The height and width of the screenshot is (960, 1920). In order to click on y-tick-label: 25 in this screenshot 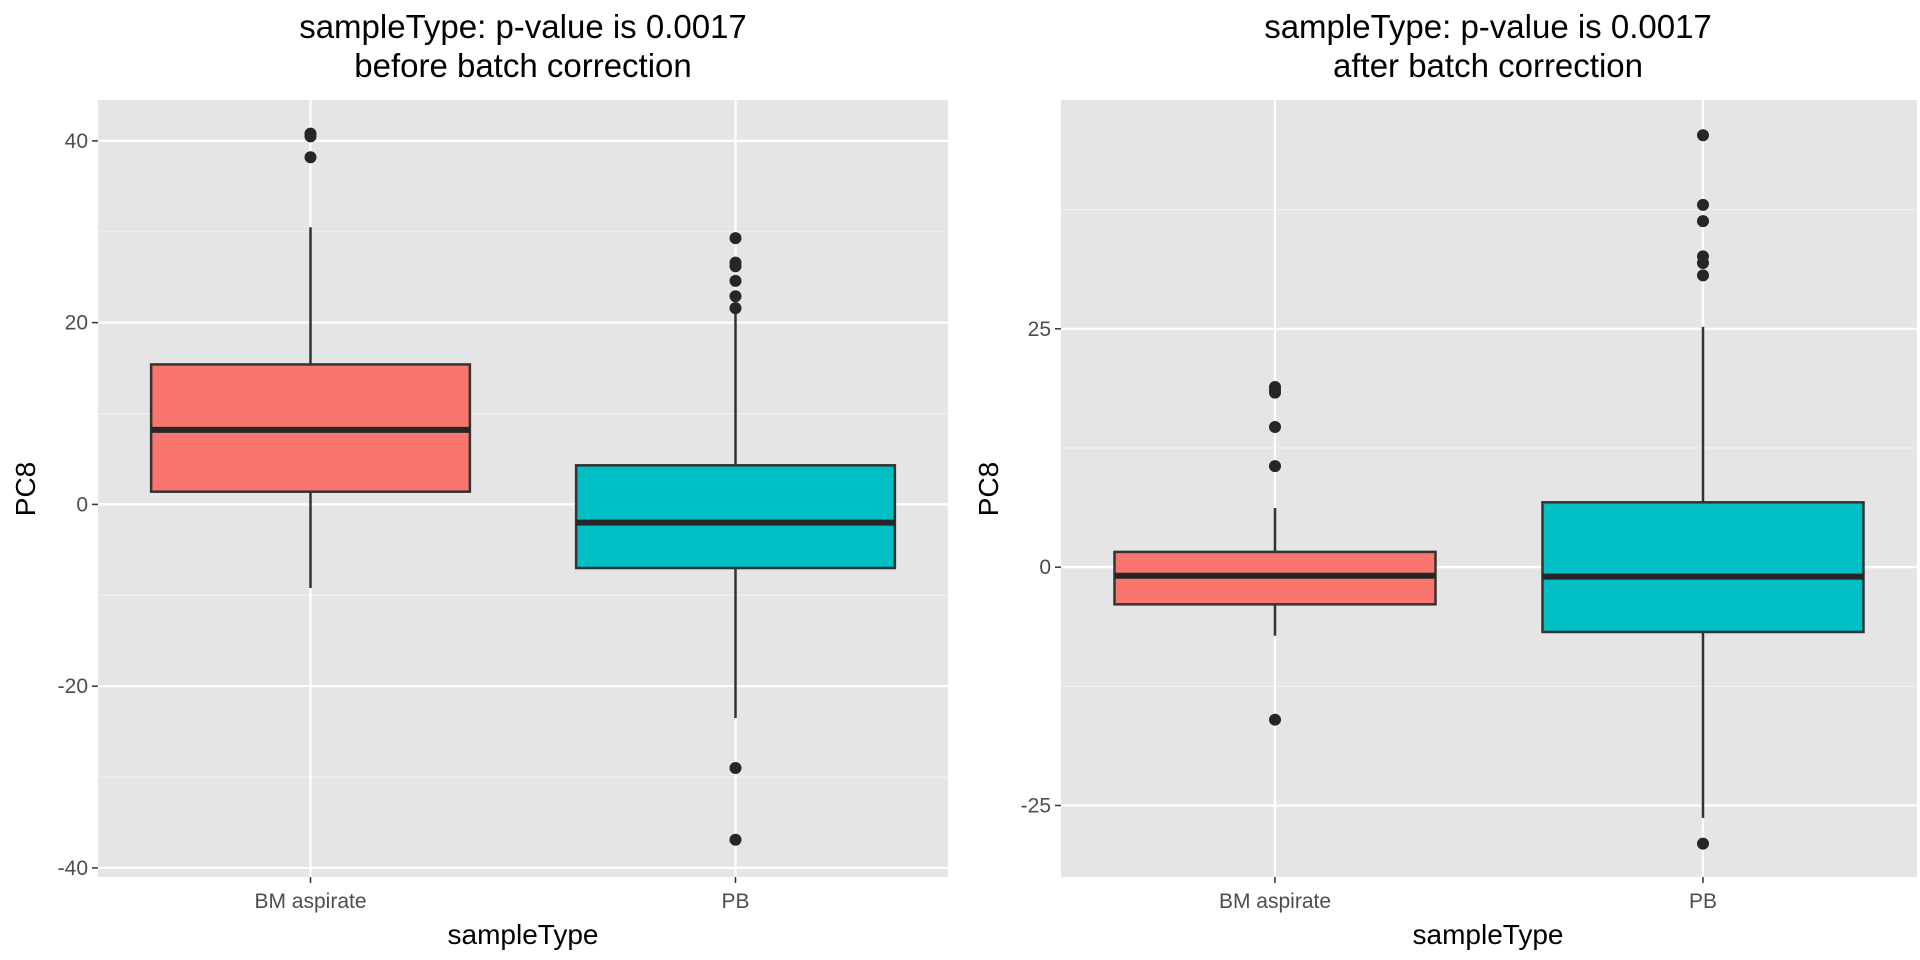, I will do `click(1039, 329)`.